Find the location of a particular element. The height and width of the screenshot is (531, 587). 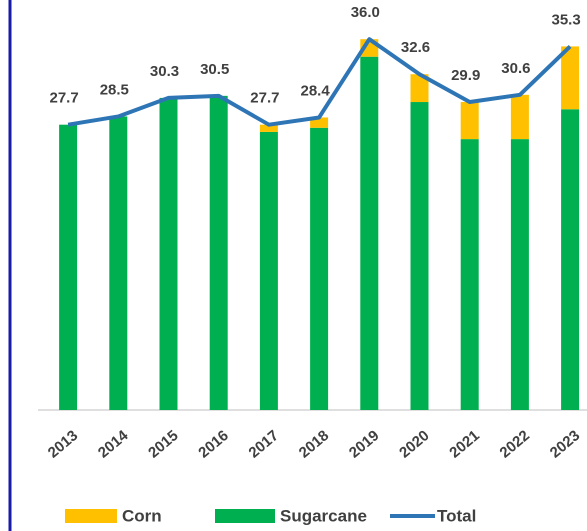

x-tick-label: 2019 is located at coordinates (364, 444).